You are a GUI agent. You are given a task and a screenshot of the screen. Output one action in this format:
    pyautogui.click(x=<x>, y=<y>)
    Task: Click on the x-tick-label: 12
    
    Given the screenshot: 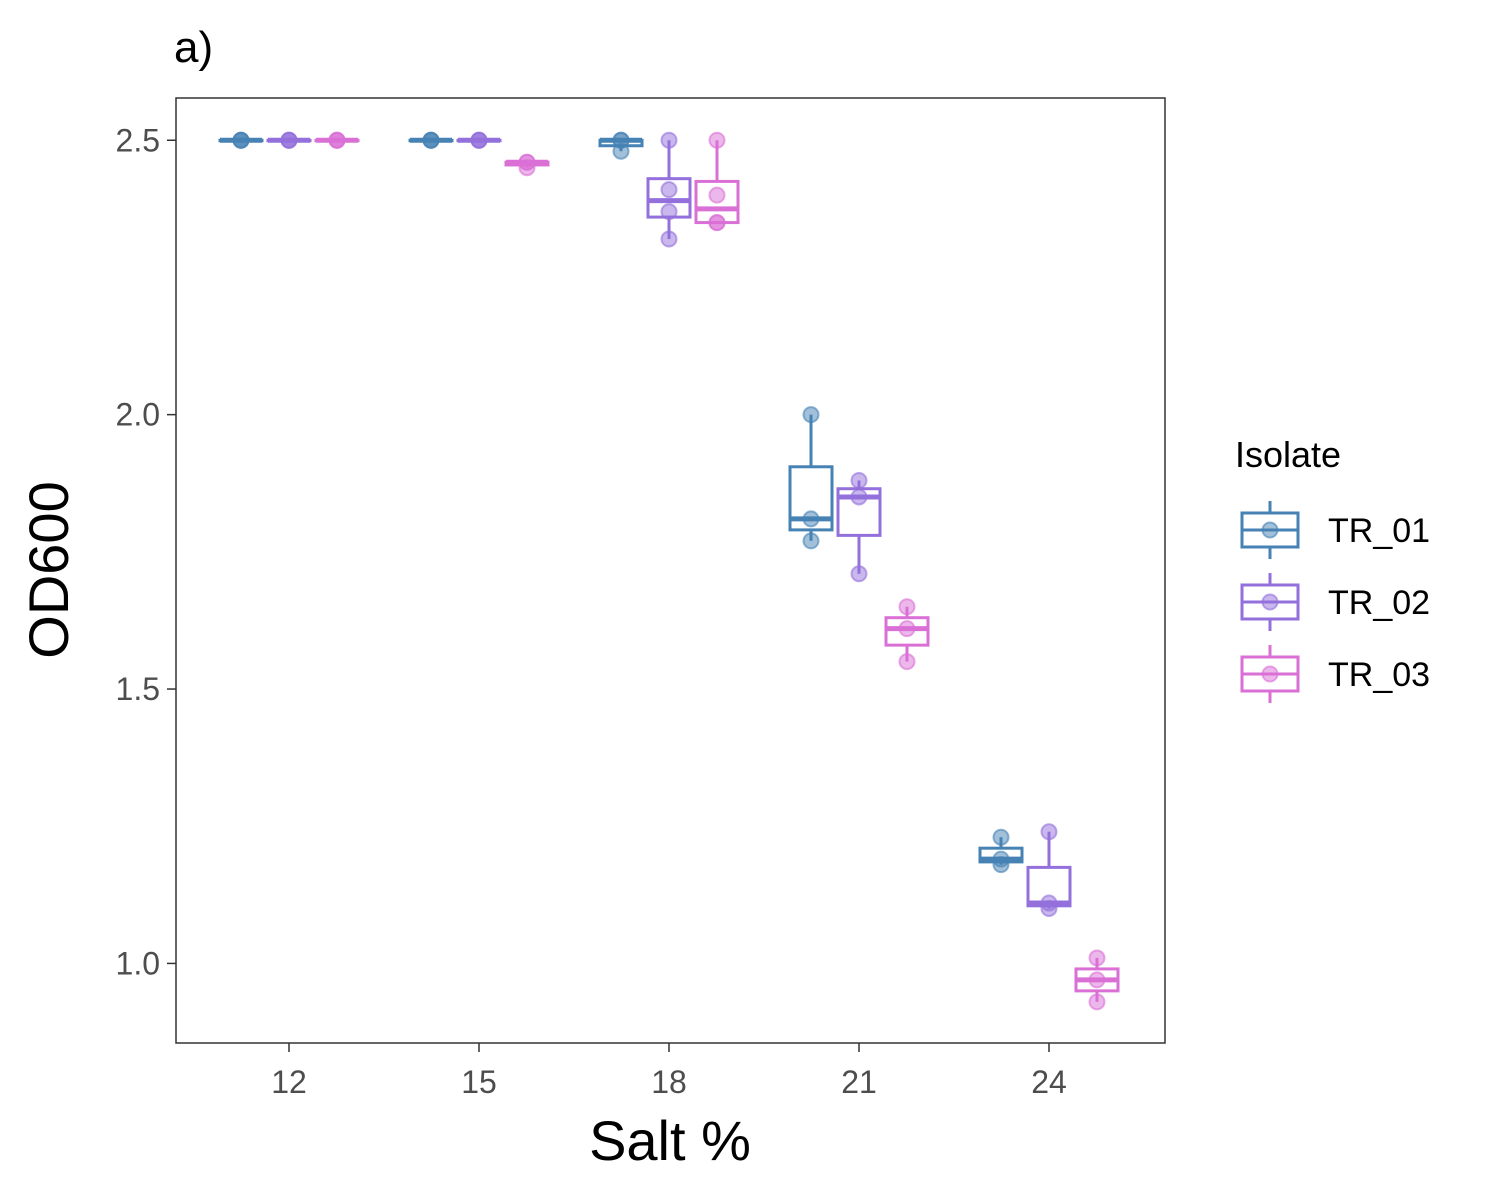 What is the action you would take?
    pyautogui.click(x=289, y=1082)
    